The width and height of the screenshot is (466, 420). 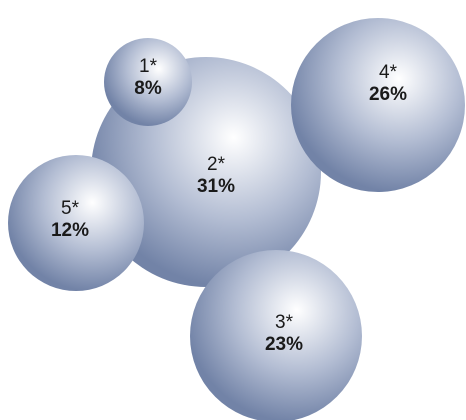 I want to click on bubble-2-value: 31%, so click(x=216, y=186).